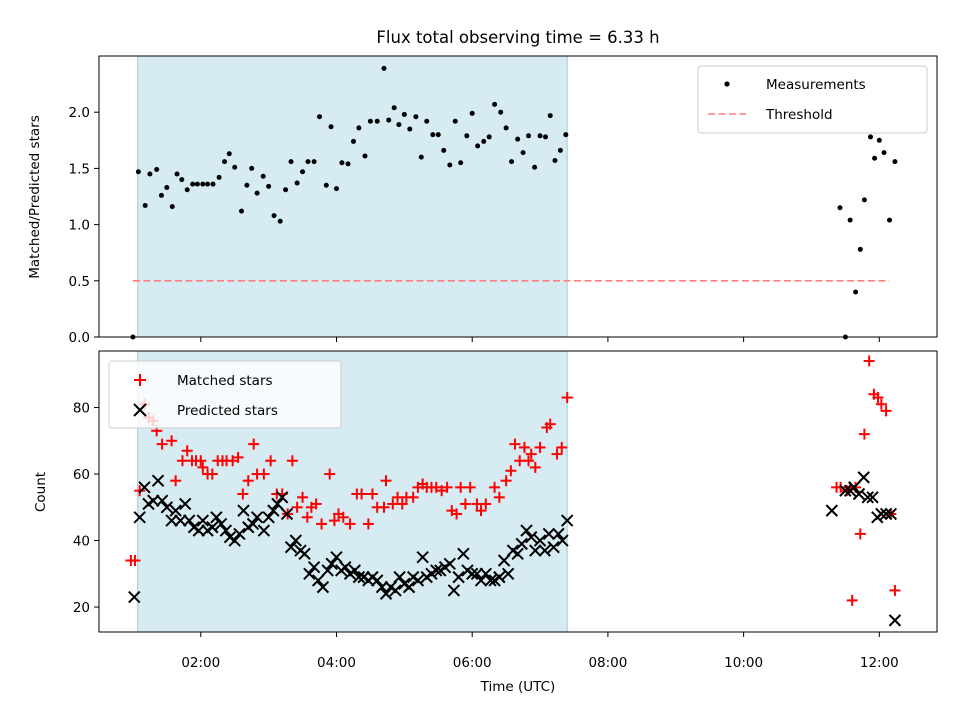 The image size is (960, 720). What do you see at coordinates (79, 169) in the screenshot?
I see `ratio-y-tick-label: 1.5` at bounding box center [79, 169].